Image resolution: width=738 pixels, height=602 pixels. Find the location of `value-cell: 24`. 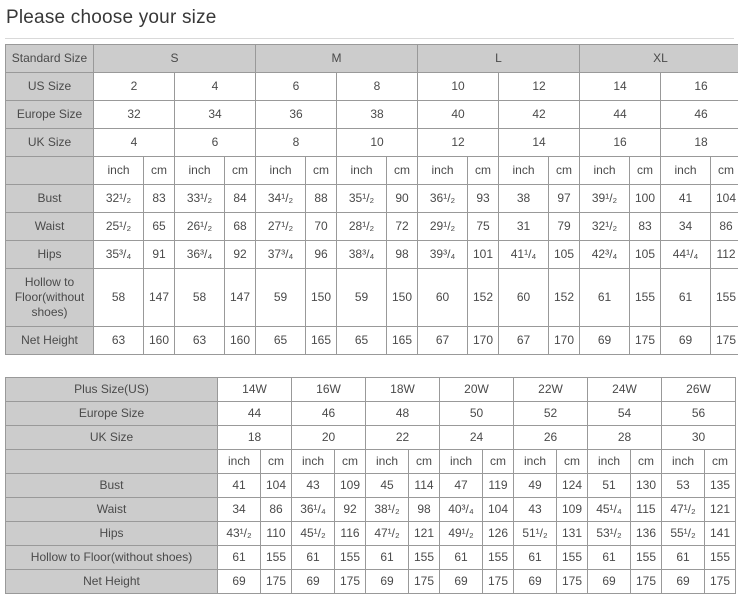

value-cell: 24 is located at coordinates (477, 438).